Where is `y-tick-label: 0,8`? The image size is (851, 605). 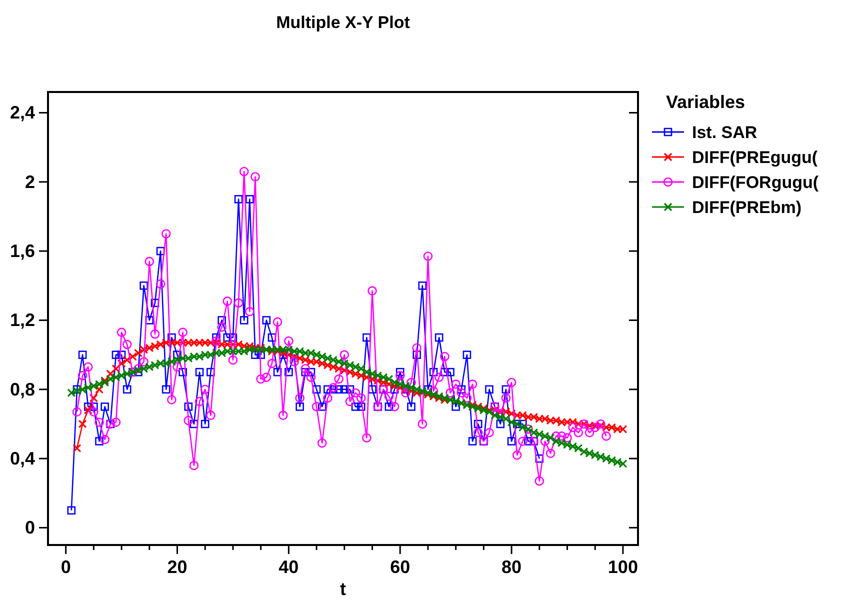 y-tick-label: 0,8 is located at coordinates (22, 389).